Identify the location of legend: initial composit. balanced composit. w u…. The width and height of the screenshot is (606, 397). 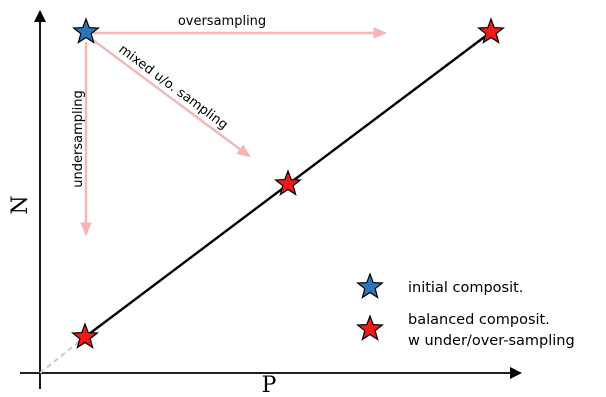
(465, 310).